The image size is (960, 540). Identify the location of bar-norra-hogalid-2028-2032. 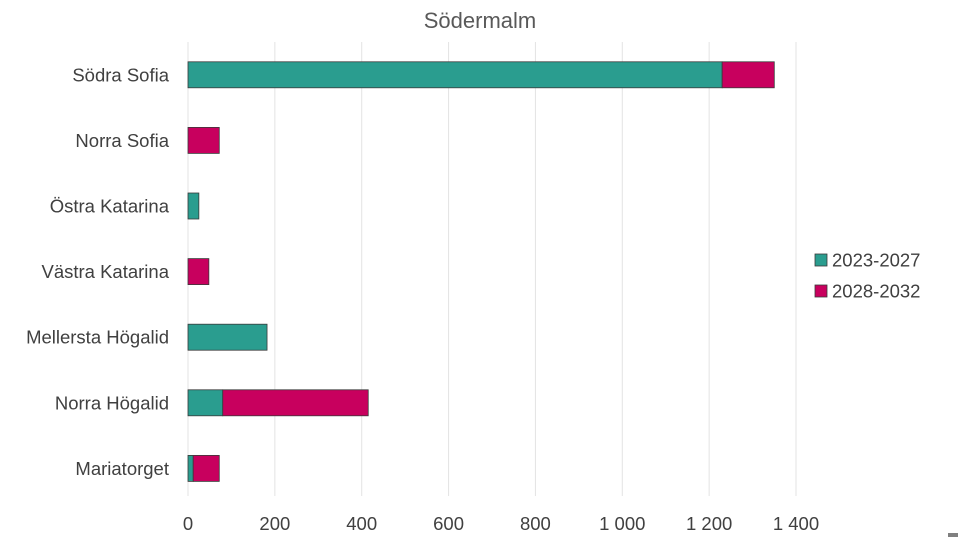
(295, 403).